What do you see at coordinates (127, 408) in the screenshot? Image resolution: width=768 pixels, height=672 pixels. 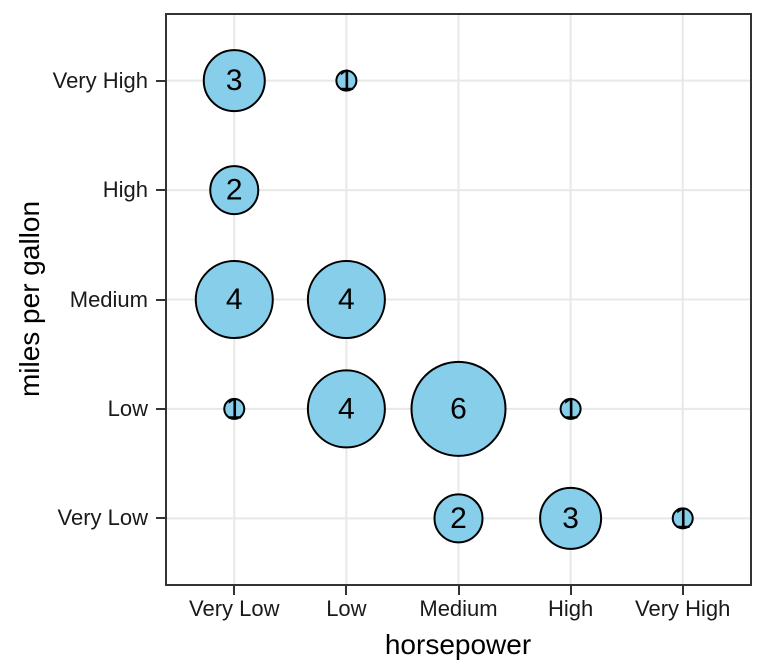 I see `y-tick-label: Low` at bounding box center [127, 408].